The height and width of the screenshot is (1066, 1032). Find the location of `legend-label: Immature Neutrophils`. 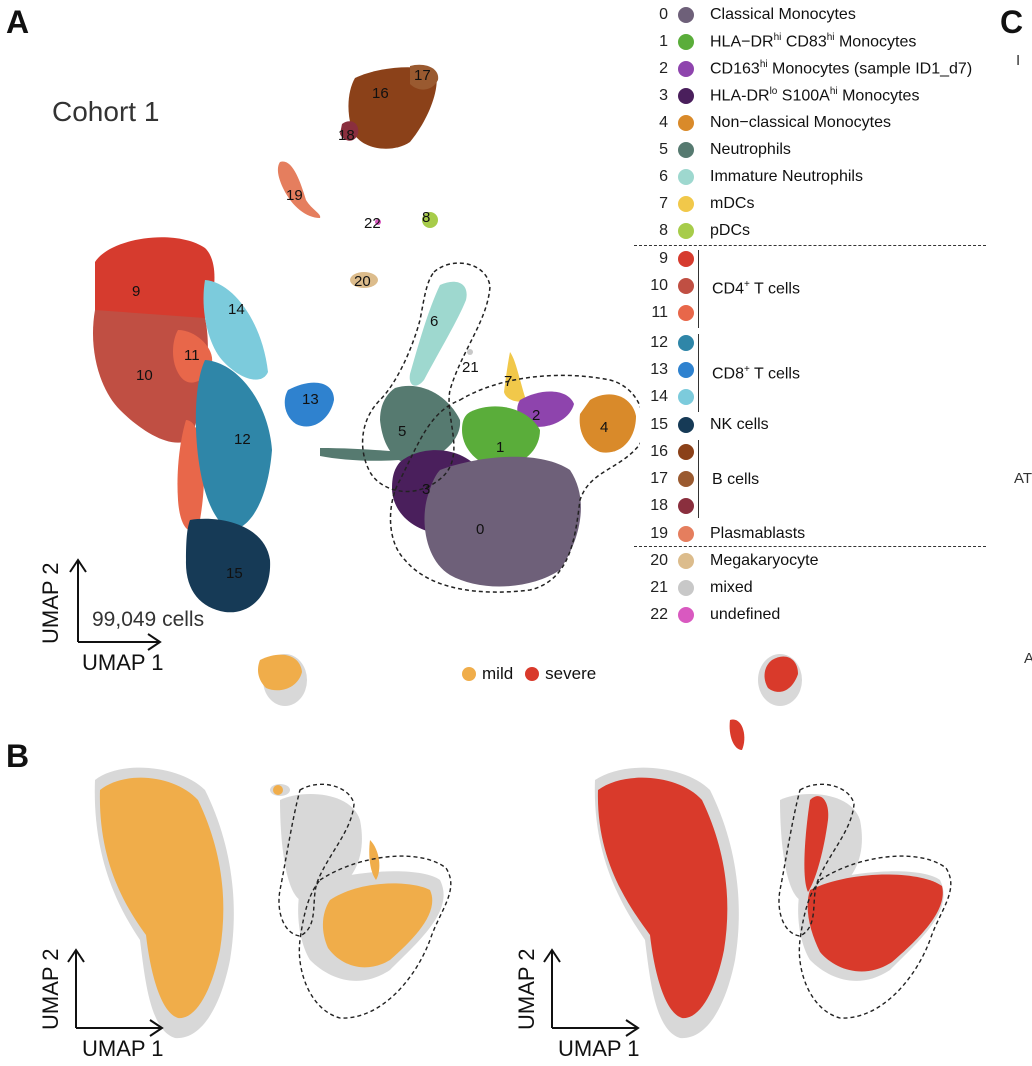

legend-label: Immature Neutrophils is located at coordinates (786, 177).